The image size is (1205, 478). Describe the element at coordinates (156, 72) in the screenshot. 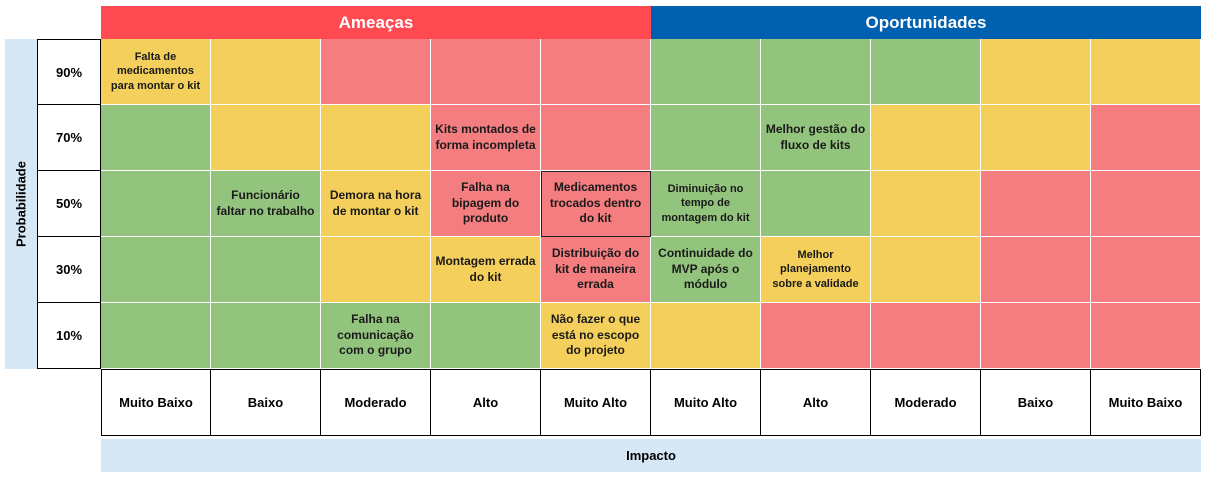

I see `risk-cell-item: Falta de medicamentos para montar o kit` at that location.